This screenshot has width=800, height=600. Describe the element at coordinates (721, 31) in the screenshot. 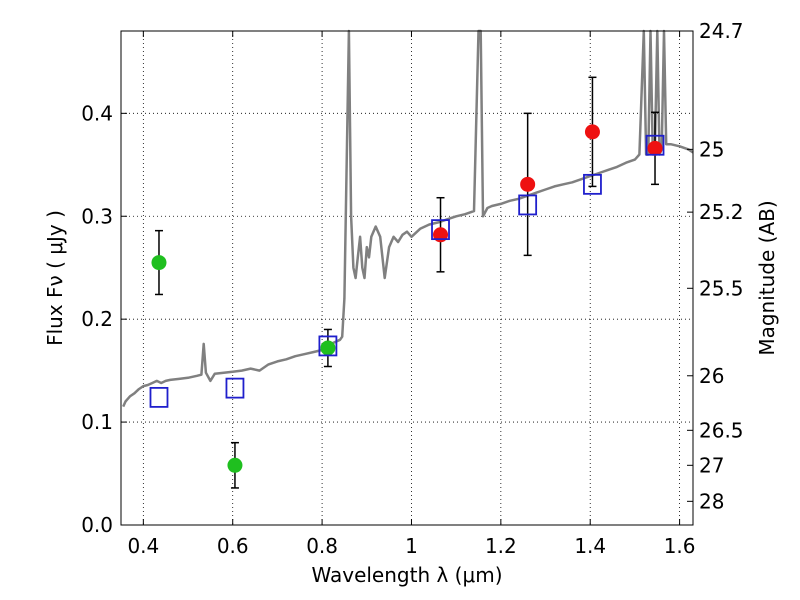

I see `y2-tick-label: 24.7` at that location.